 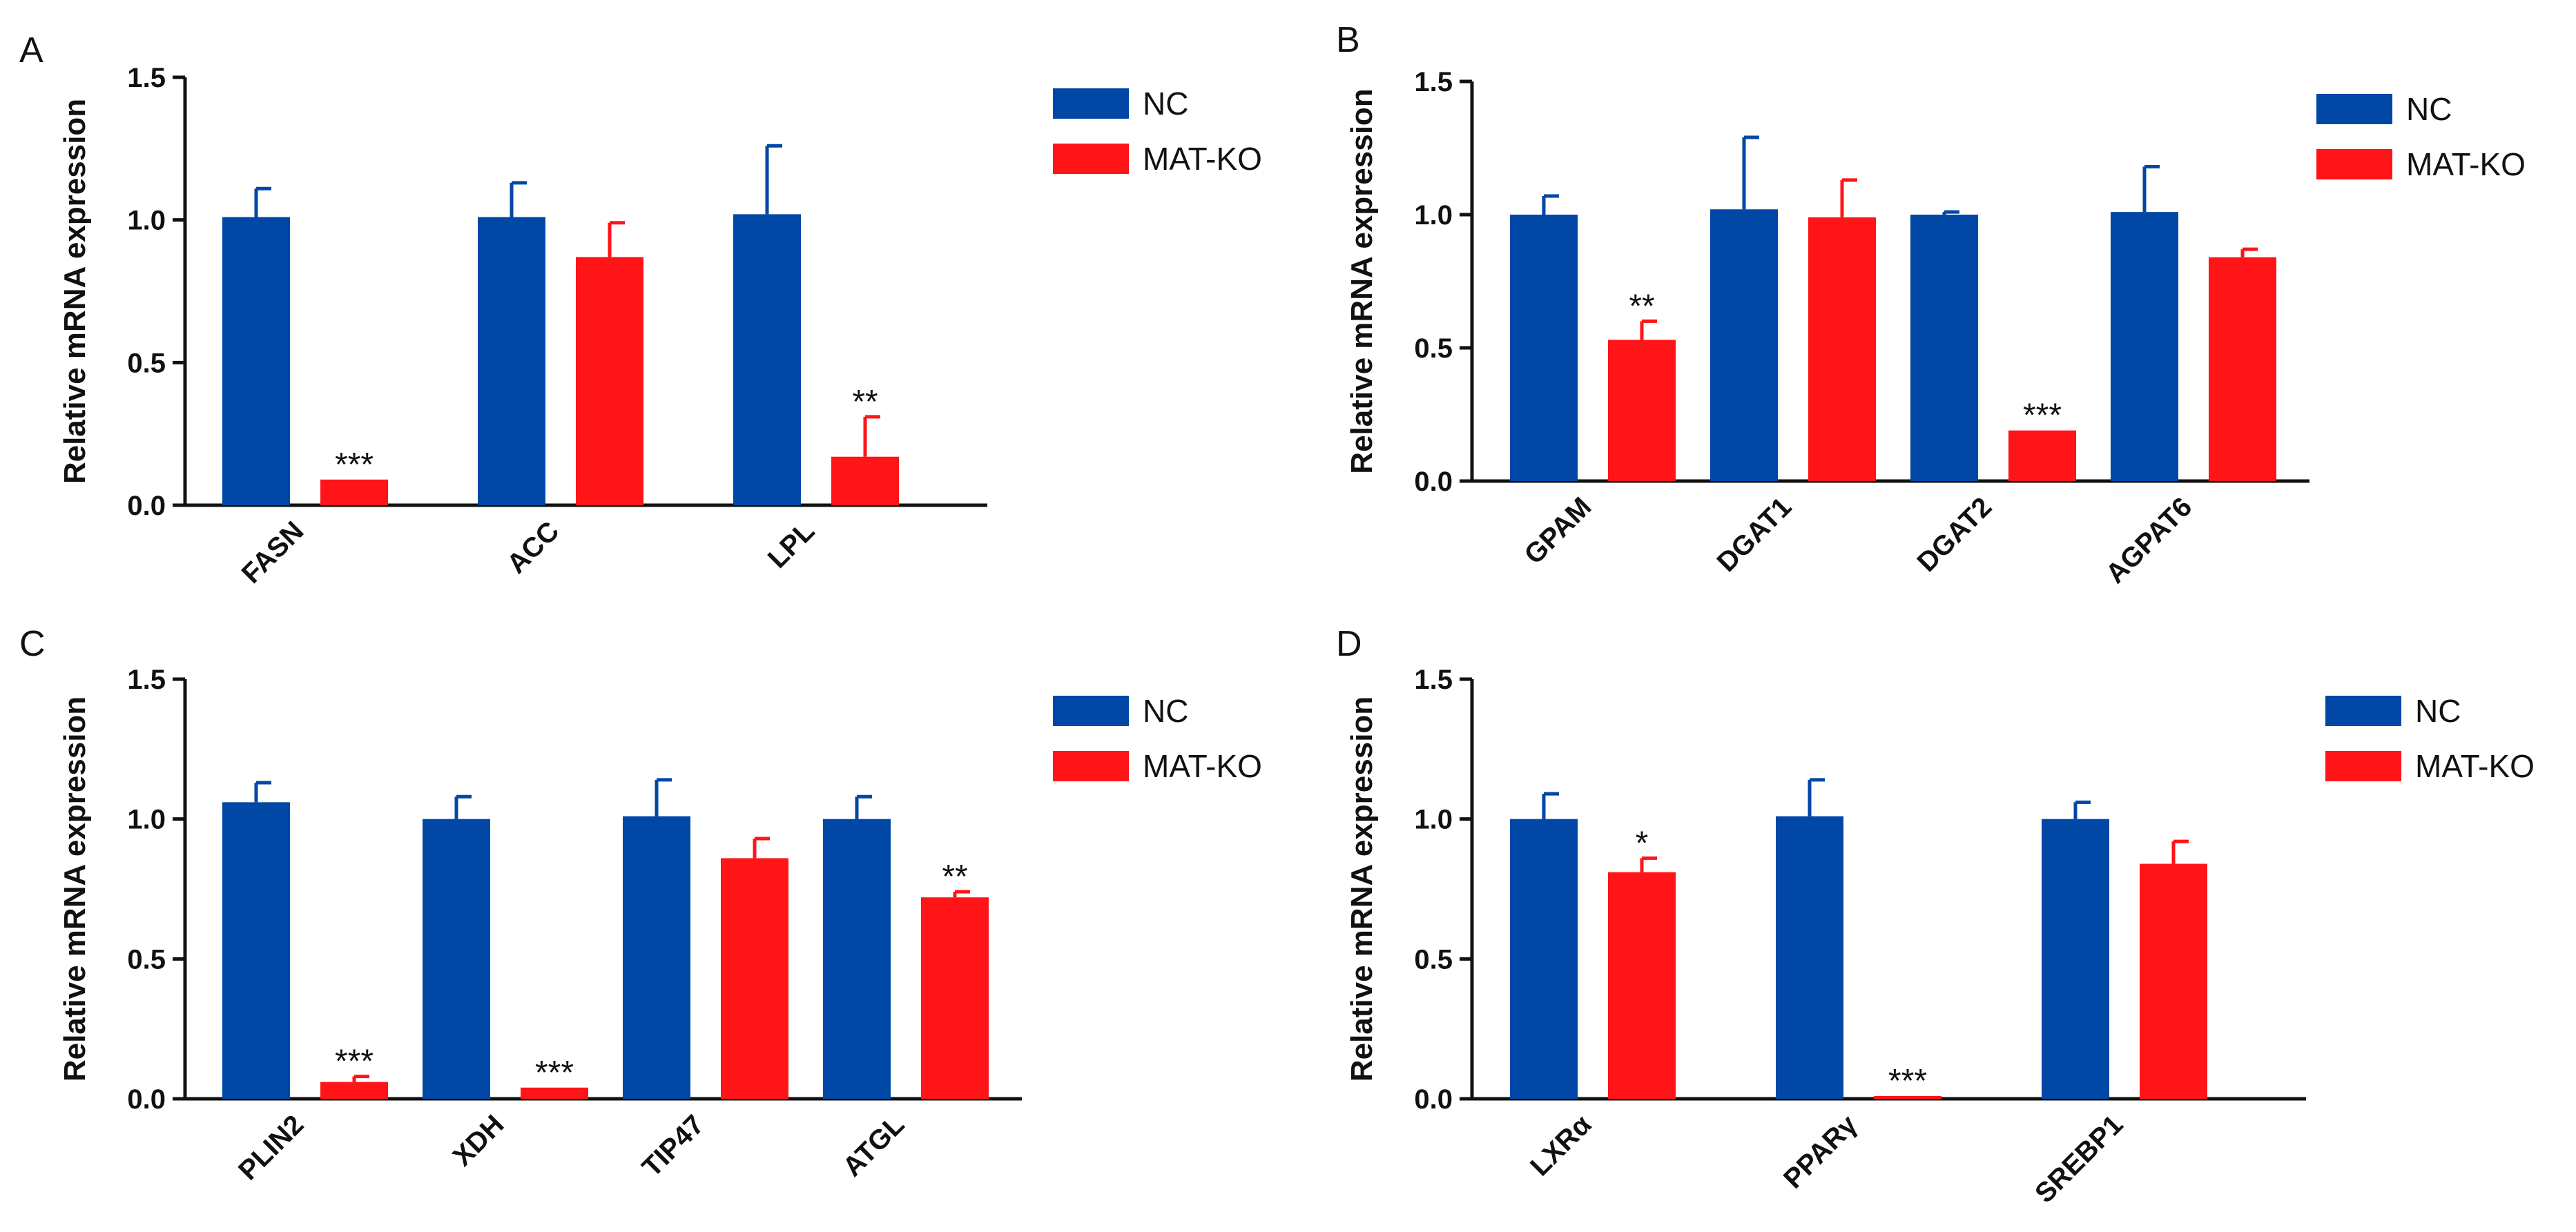 What do you see at coordinates (1349, 644) in the screenshot?
I see `panel-letter: D` at bounding box center [1349, 644].